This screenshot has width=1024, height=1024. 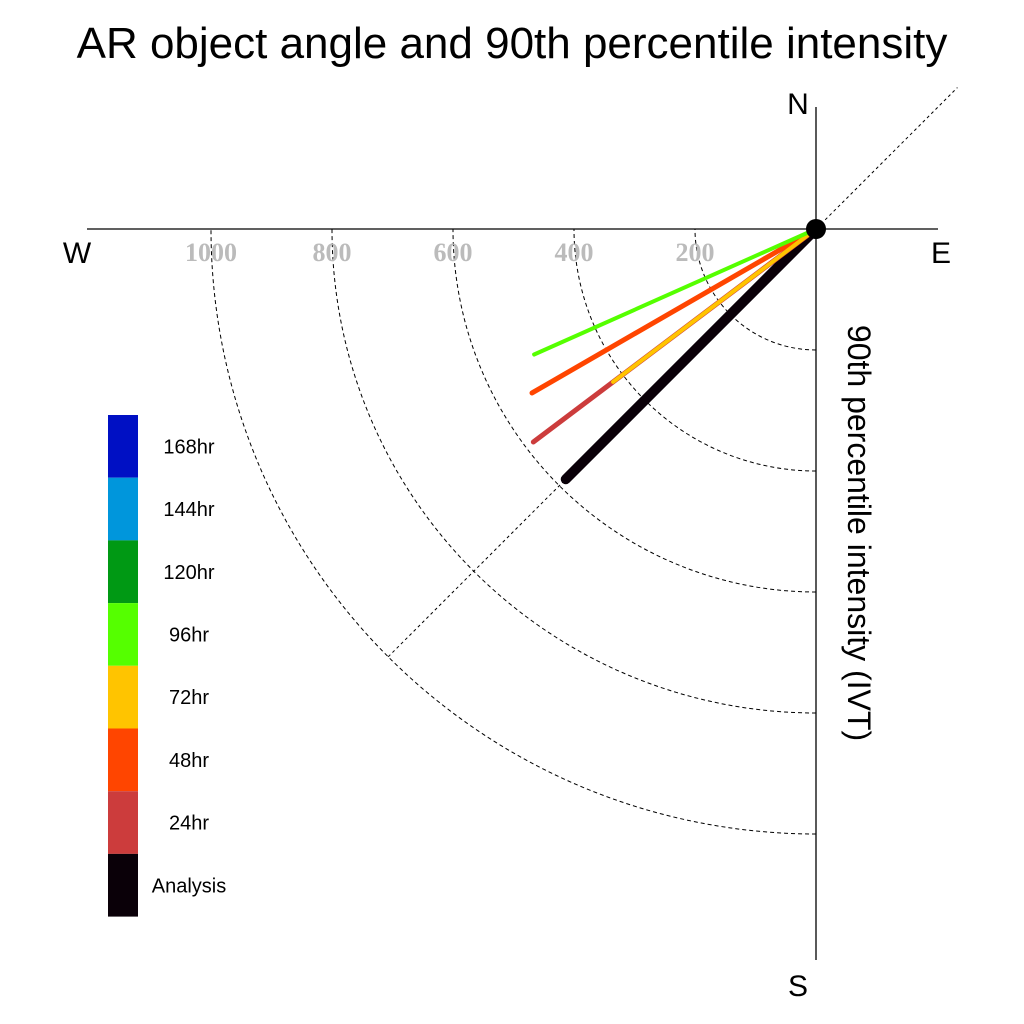 What do you see at coordinates (123, 697) in the screenshot?
I see `legend-swatch-72hr` at bounding box center [123, 697].